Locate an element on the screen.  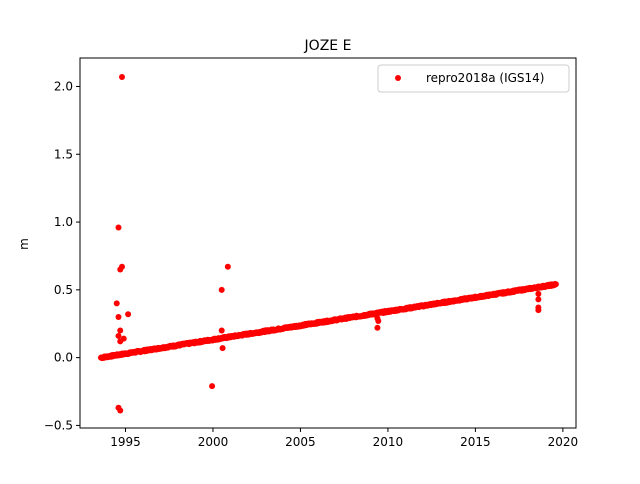
legend: repro2018a (IGS14) is located at coordinates (473, 78).